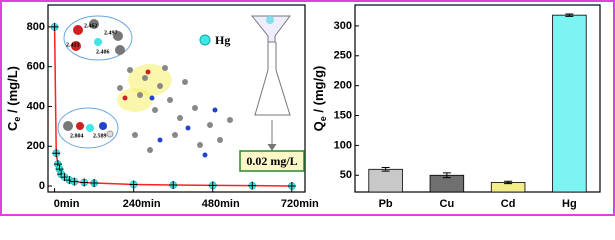 Image resolution: width=615 pixels, height=240 pixels. I want to click on y-label-main: C, so click(12, 126).